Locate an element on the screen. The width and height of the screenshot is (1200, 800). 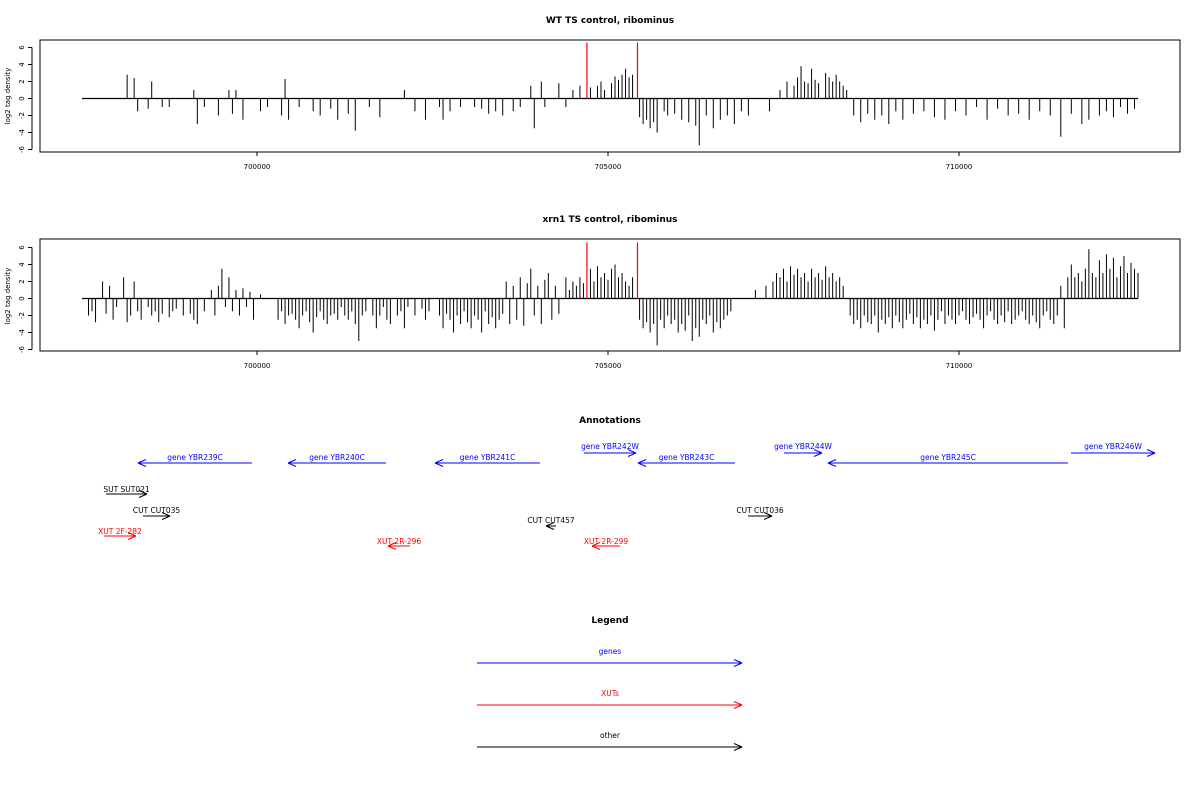
feature-label: CUT CUT036 is located at coordinates (760, 510).